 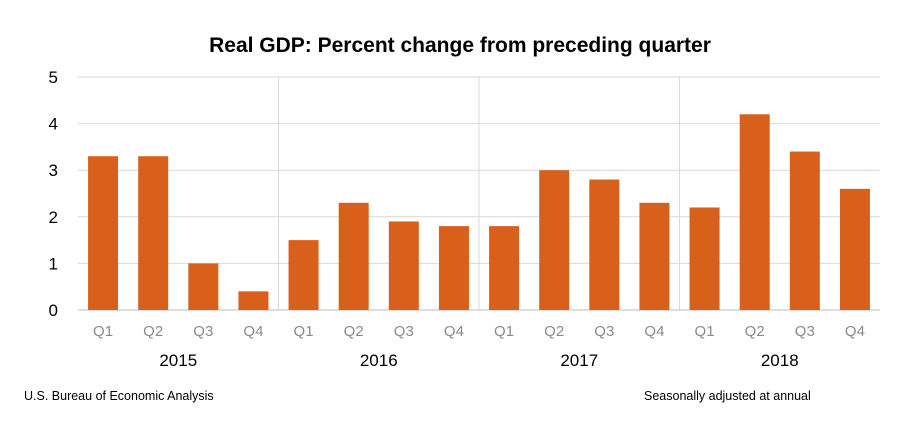 What do you see at coordinates (53, 310) in the screenshot?
I see `y-tick-label: 0` at bounding box center [53, 310].